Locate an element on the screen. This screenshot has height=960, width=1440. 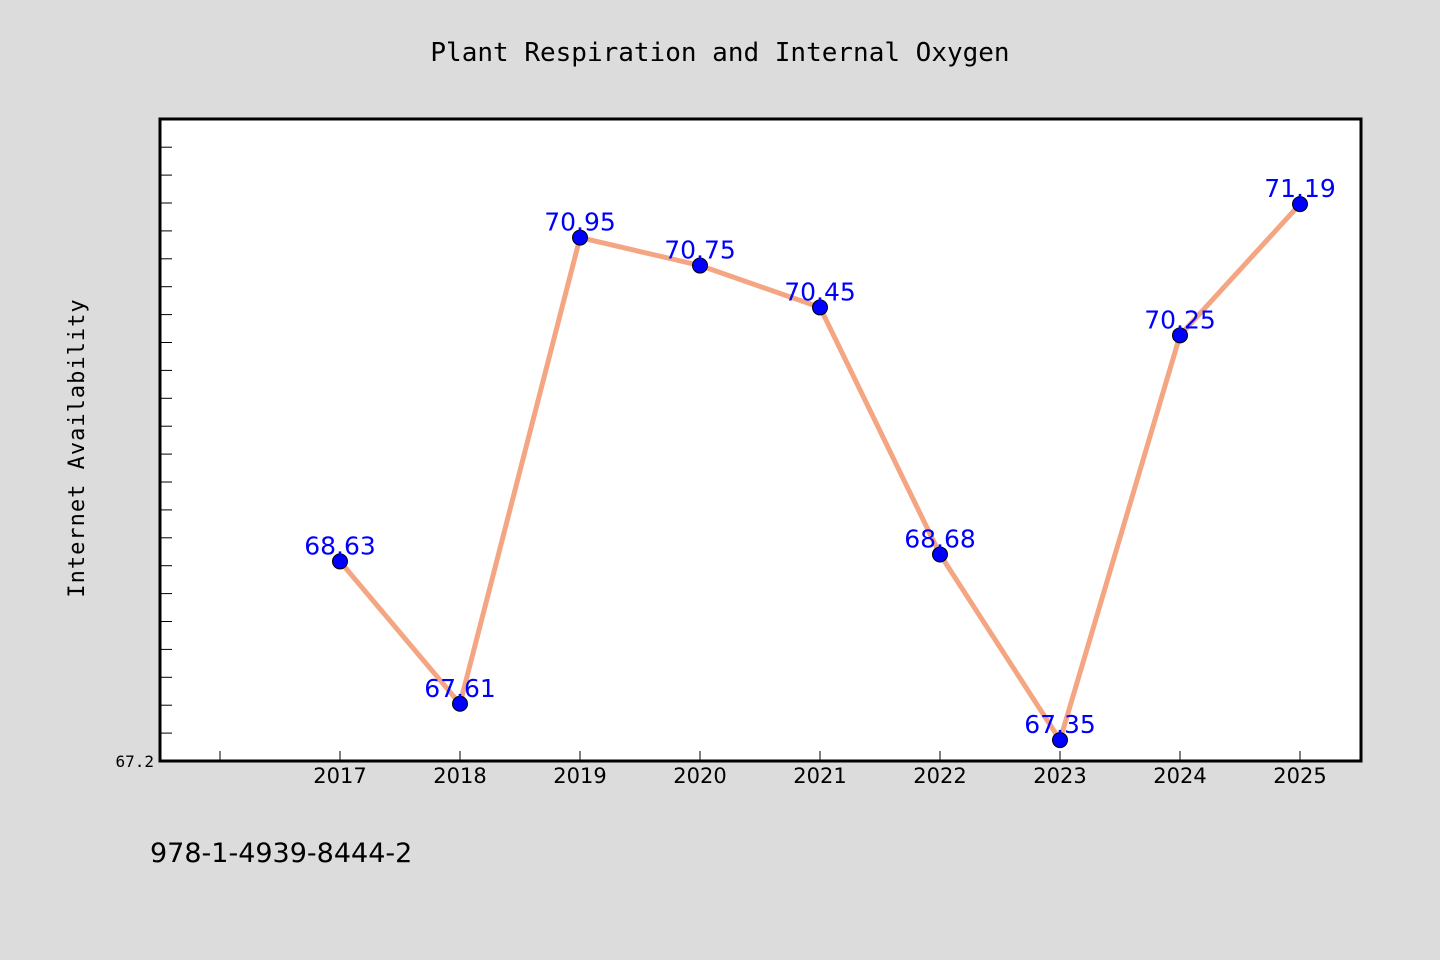
data-point-2025 is located at coordinates (1300, 204).